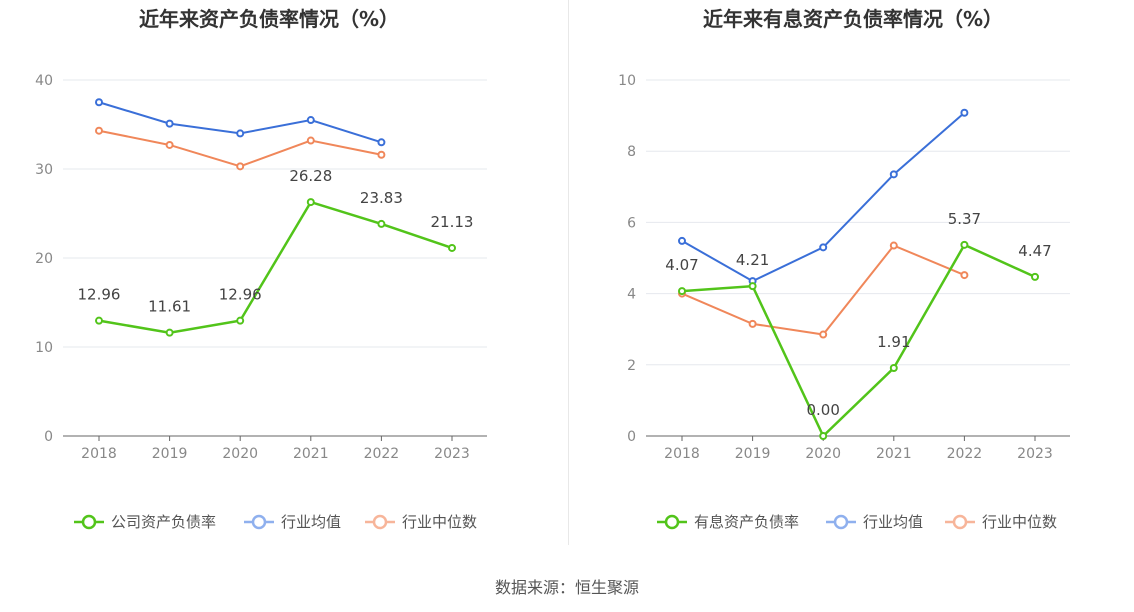  I want to click on data-label: 23.83, so click(381, 198).